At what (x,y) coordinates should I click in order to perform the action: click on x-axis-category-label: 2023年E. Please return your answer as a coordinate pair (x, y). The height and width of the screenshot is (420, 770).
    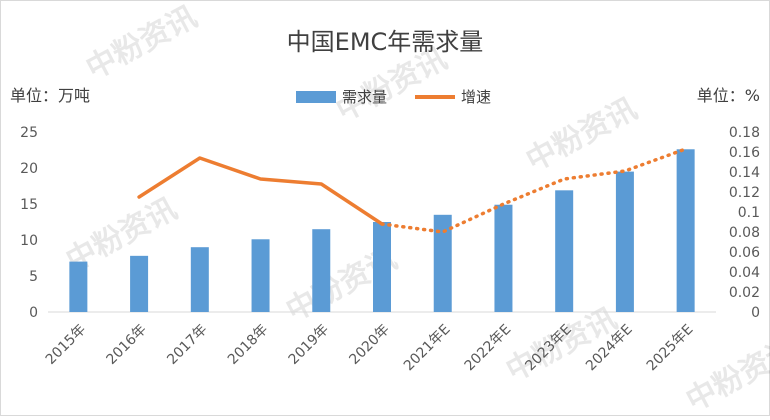
    Looking at the image, I should click on (548, 348).